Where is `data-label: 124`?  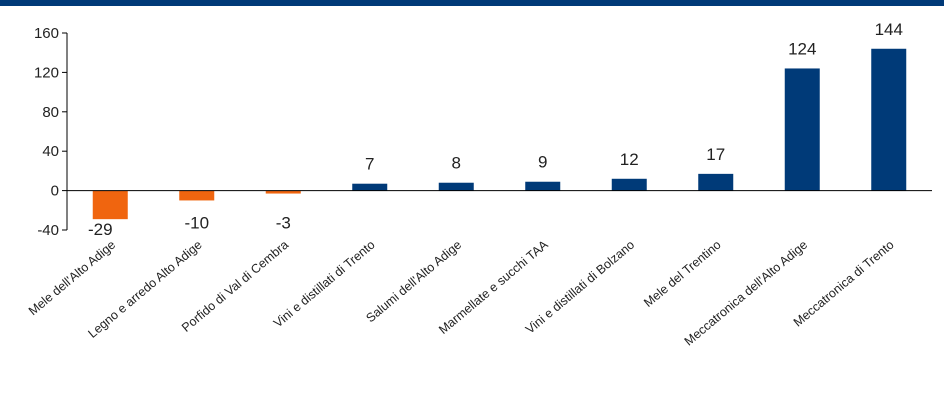 data-label: 124 is located at coordinates (802, 48).